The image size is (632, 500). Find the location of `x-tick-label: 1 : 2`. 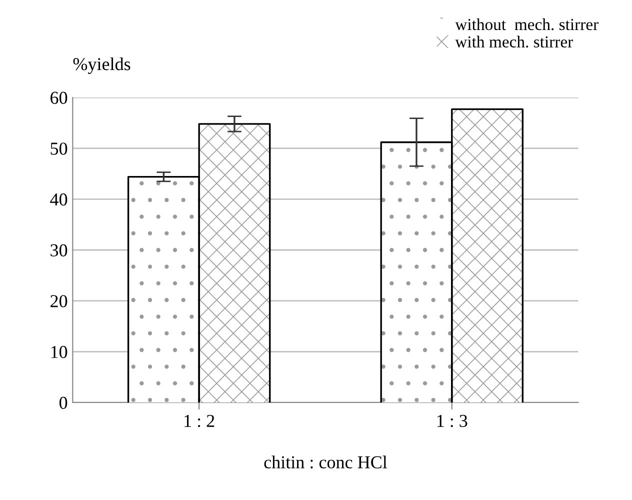

x-tick-label: 1 : 2 is located at coordinates (199, 421).